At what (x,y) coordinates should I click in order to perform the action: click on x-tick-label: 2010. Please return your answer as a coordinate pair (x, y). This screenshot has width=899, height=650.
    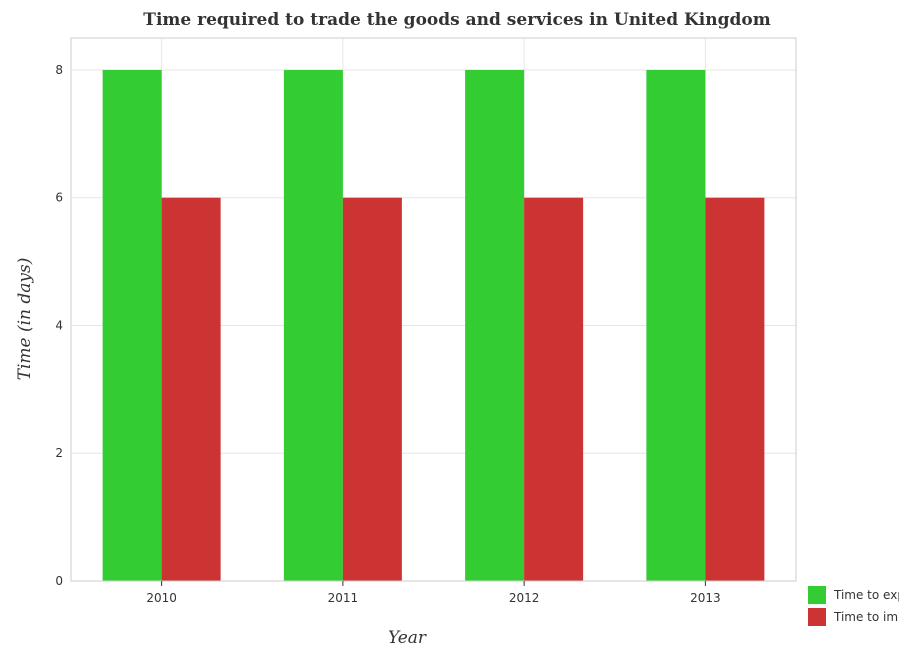
    Looking at the image, I should click on (161, 598).